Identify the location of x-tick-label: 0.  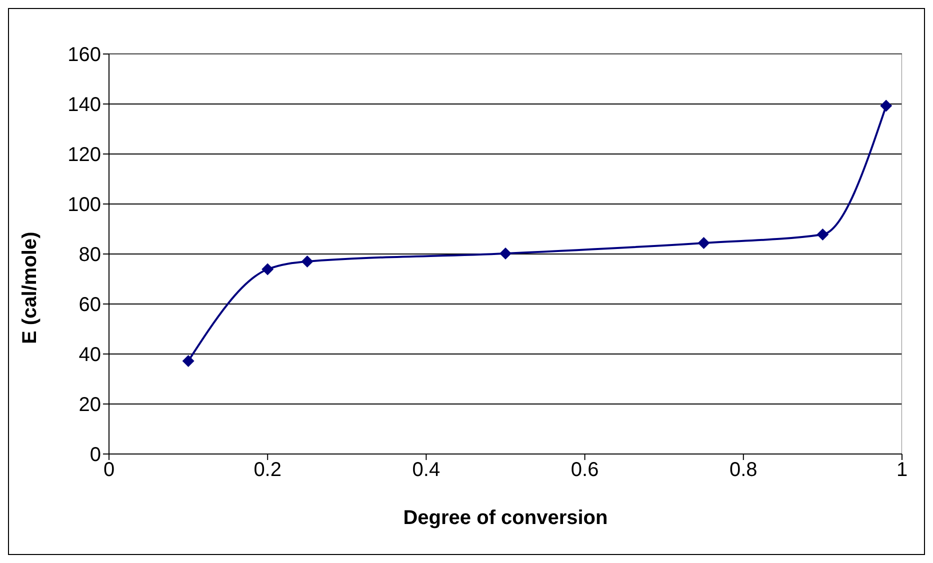
(109, 470).